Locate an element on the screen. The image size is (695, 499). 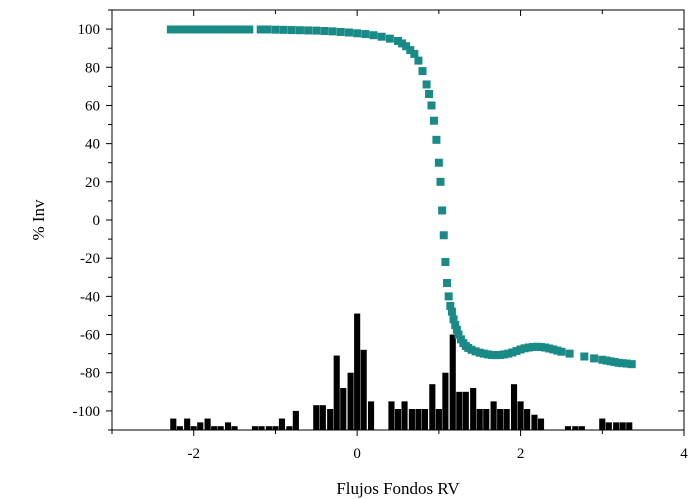
y-tick-label: -100 is located at coordinates (87, 412).